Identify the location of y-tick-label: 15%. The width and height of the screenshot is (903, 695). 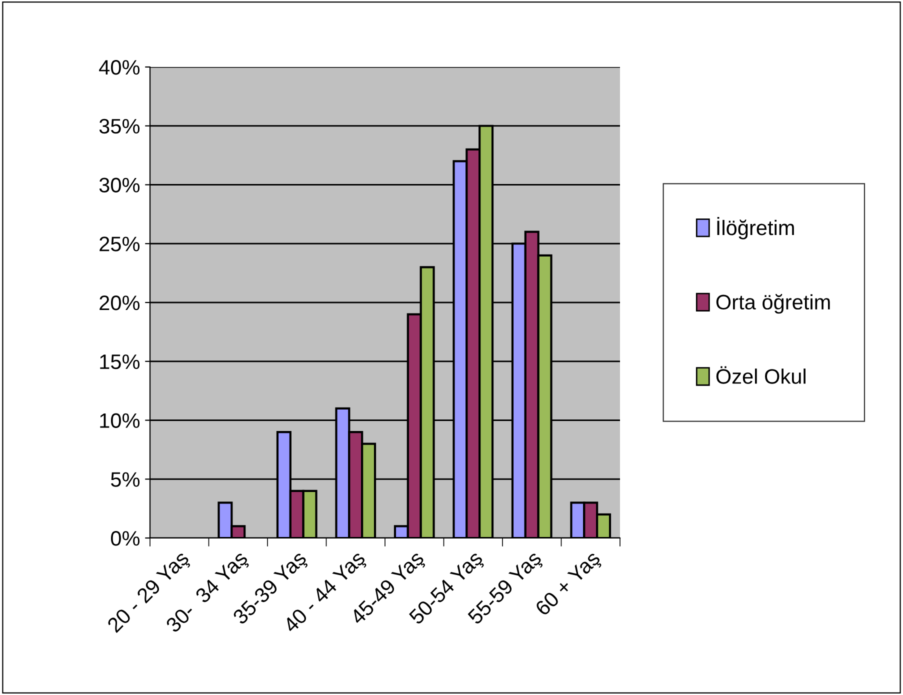
(120, 362).